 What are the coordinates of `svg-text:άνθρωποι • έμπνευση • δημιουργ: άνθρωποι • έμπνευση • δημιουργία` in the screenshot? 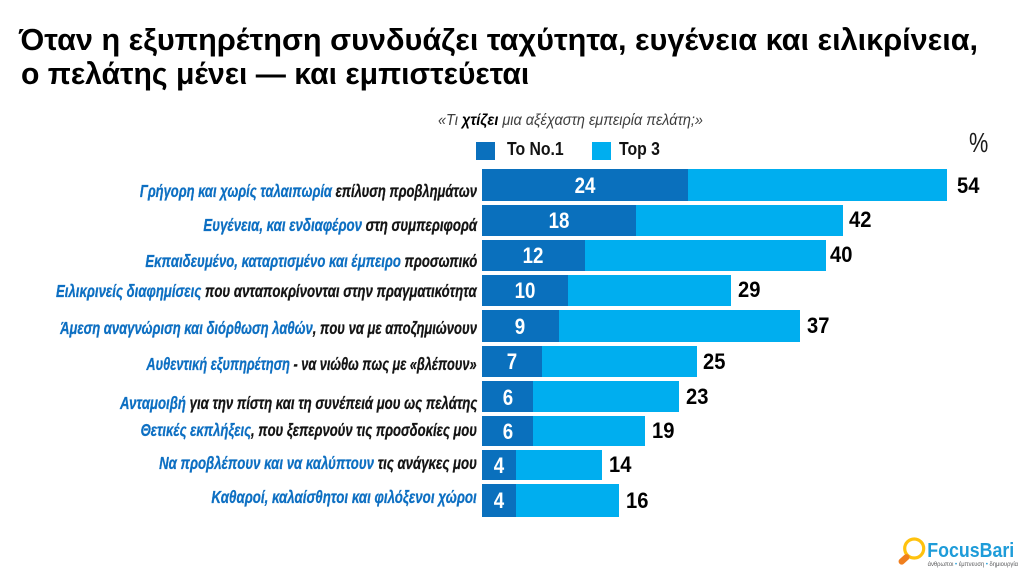 It's located at (973, 564).